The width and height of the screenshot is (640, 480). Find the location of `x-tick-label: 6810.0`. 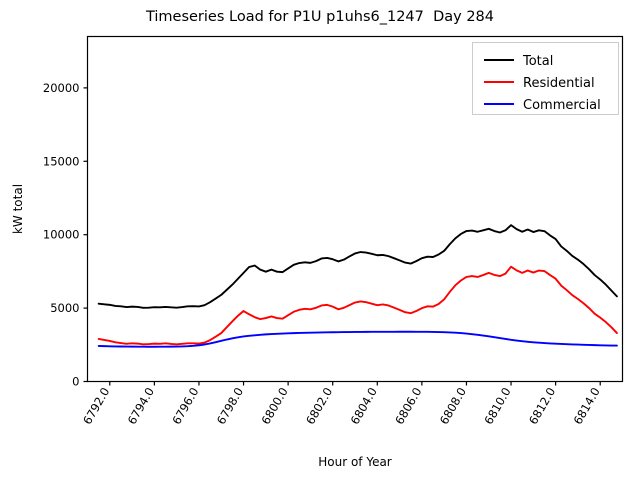

x-tick-label: 6810.0 is located at coordinates (497, 406).